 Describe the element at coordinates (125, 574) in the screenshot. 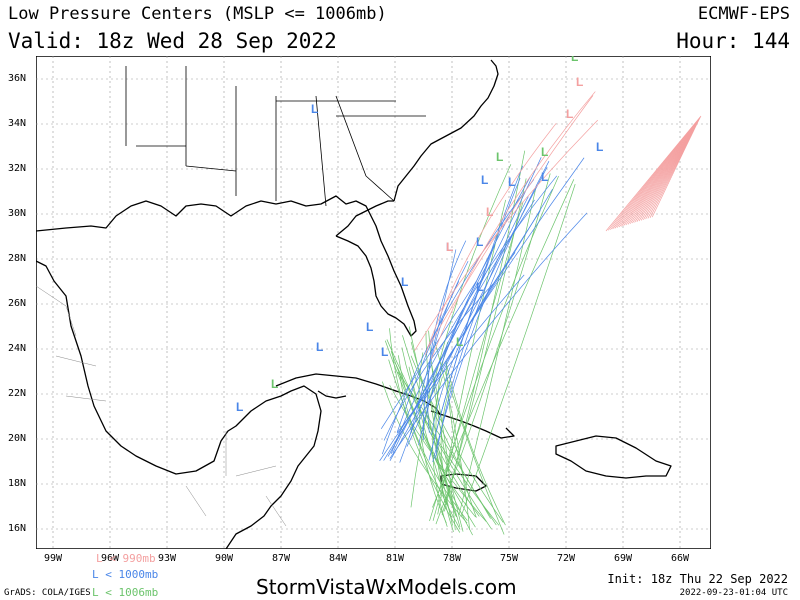

I see `legend-1000: L < 1000mb` at that location.